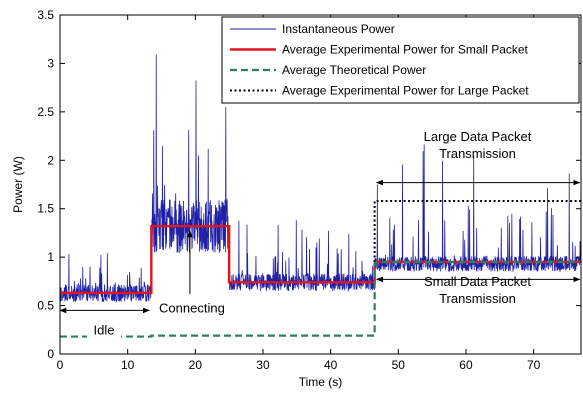  Describe the element at coordinates (50, 354) in the screenshot. I see `y-tick-label: 0` at that location.